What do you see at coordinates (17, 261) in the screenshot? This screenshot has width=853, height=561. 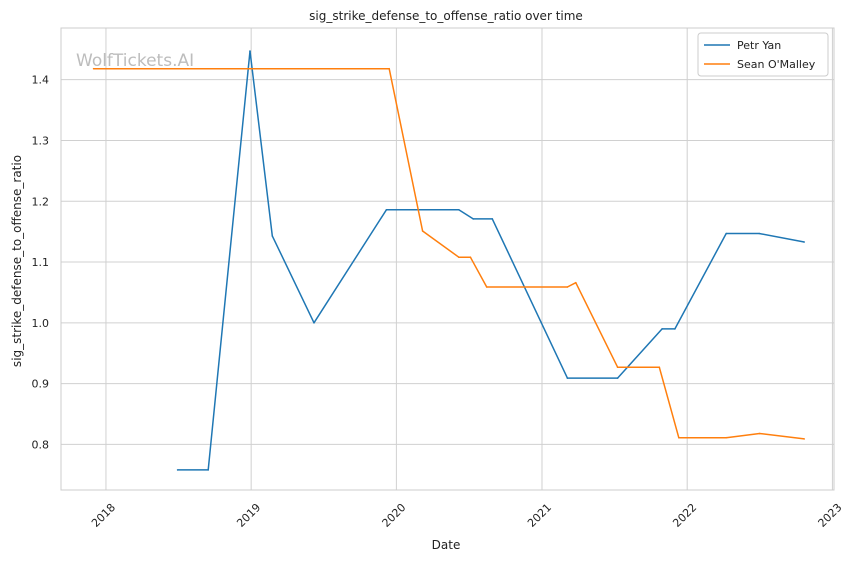 I see `y-axis-label: sig_strike_defense_to_offense_ratio` at bounding box center [17, 261].